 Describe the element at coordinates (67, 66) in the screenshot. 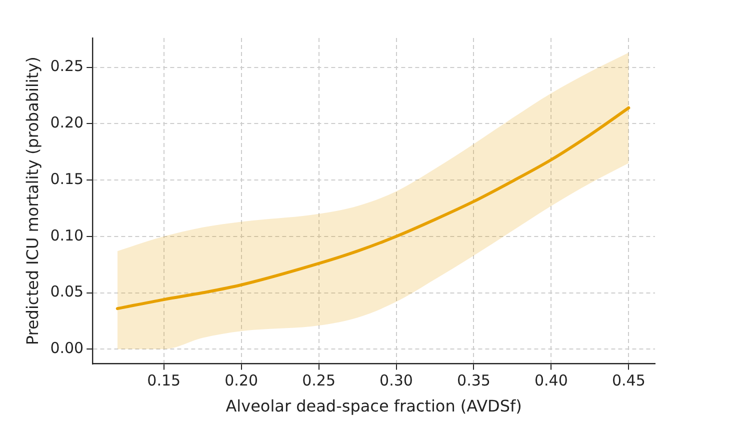

I see `y-tick-label: 0.25` at that location.